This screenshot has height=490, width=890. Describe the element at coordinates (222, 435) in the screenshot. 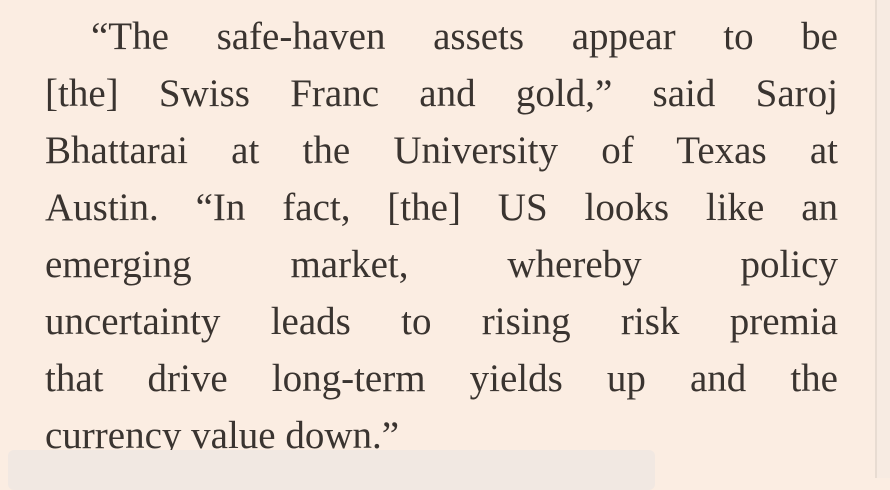

I see `text-line: currency value down.”` at that location.